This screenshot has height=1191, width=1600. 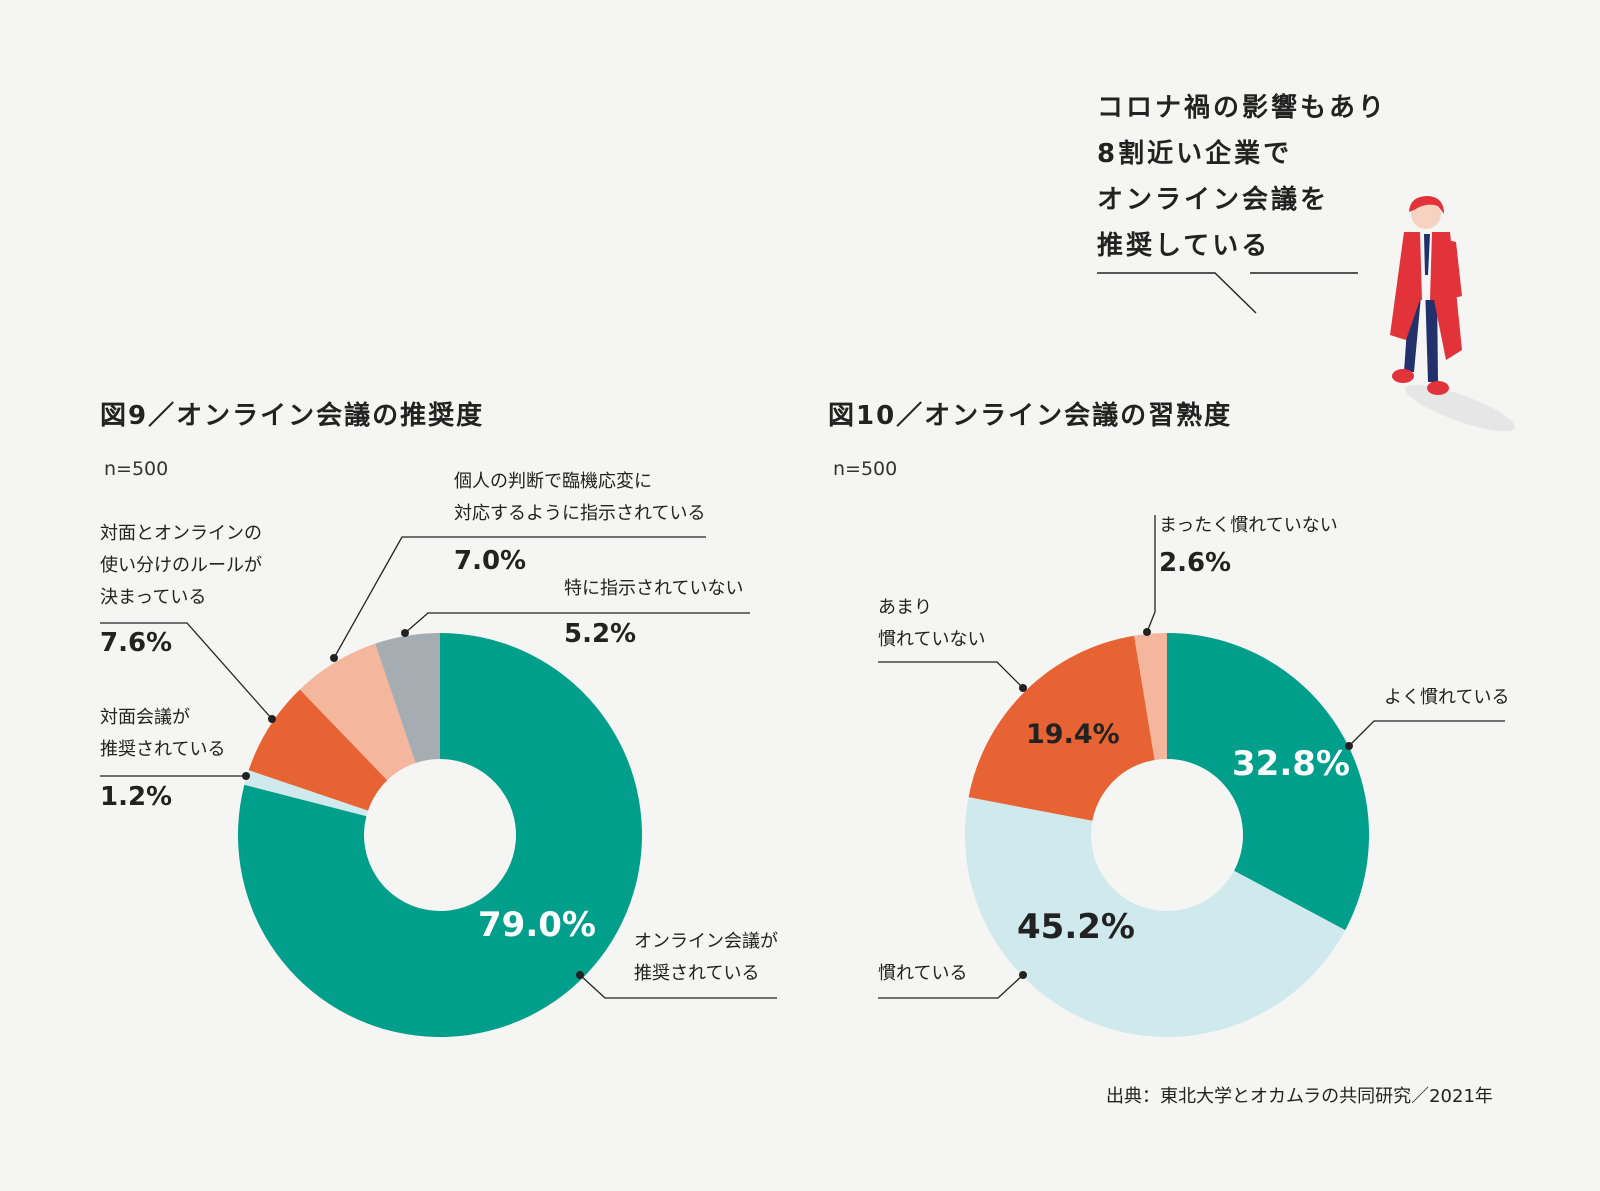 I want to click on label-rules: 対面とオンラインの 使い分けのルールが 決まっている, so click(x=181, y=565).